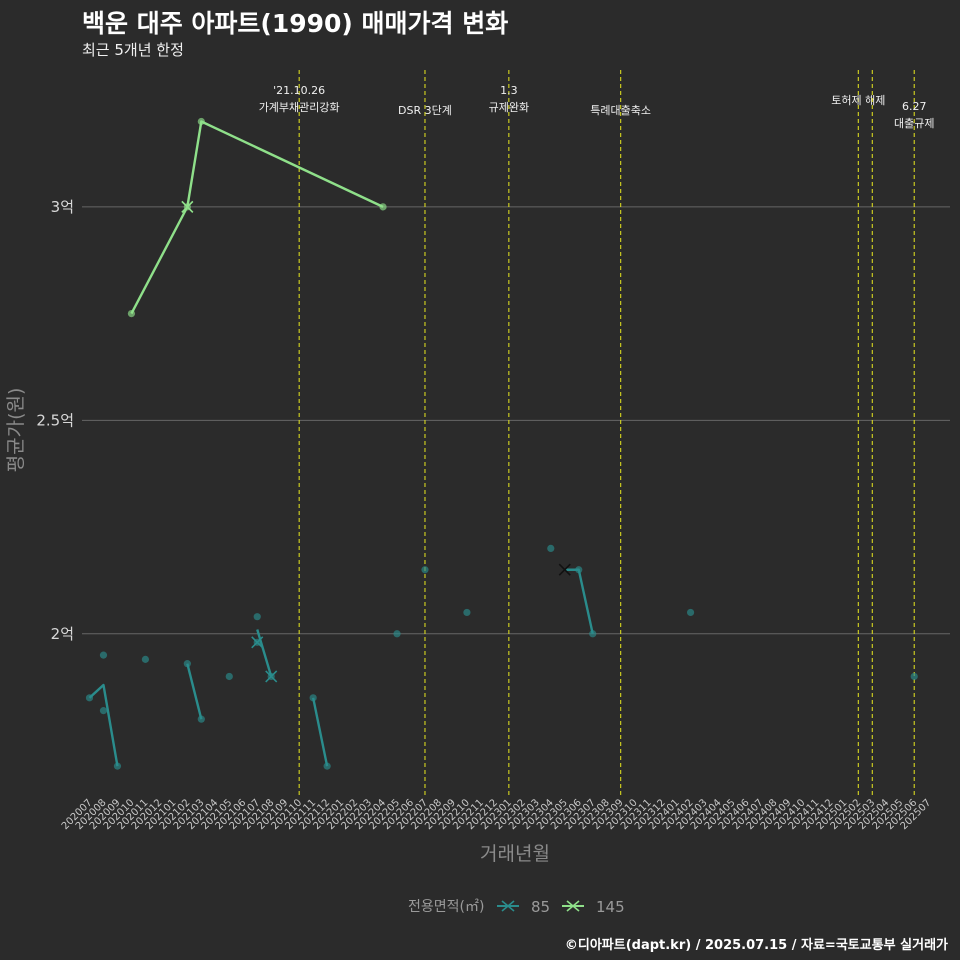  I want to click on event-label: 규제완화, so click(509, 107).